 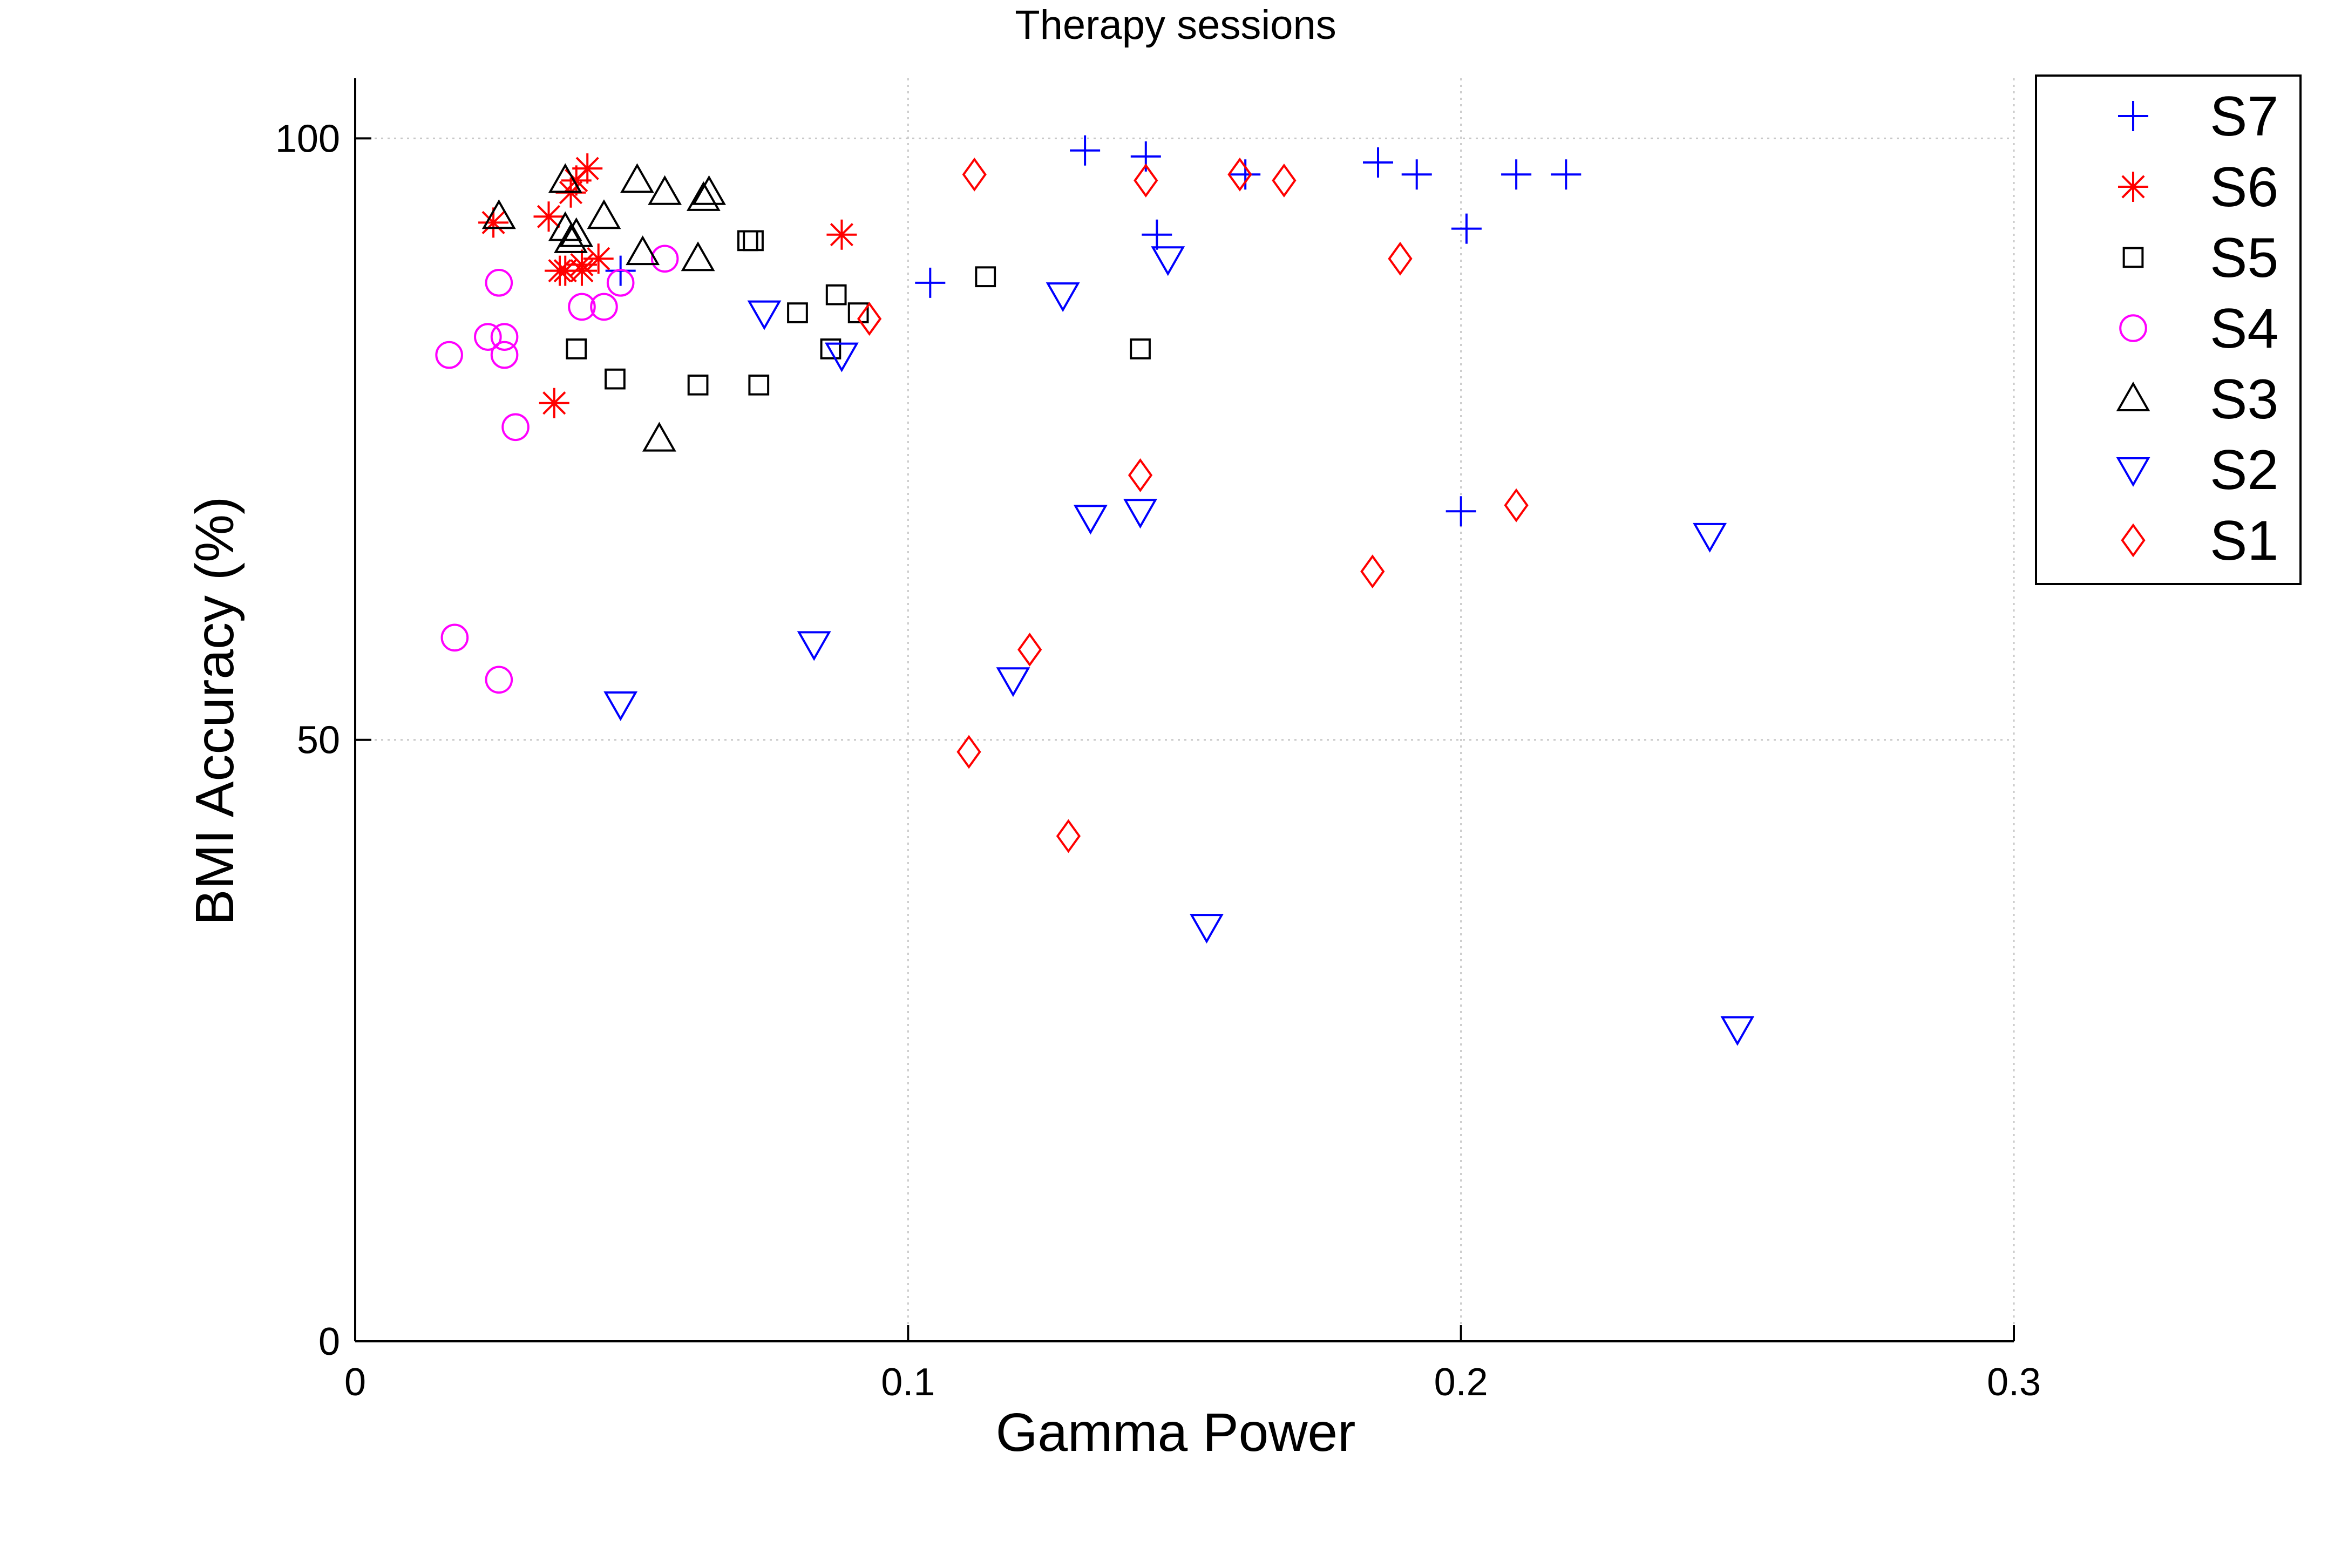 What do you see at coordinates (1175, 25) in the screenshot?
I see `chart-title: Therapy sessions` at bounding box center [1175, 25].